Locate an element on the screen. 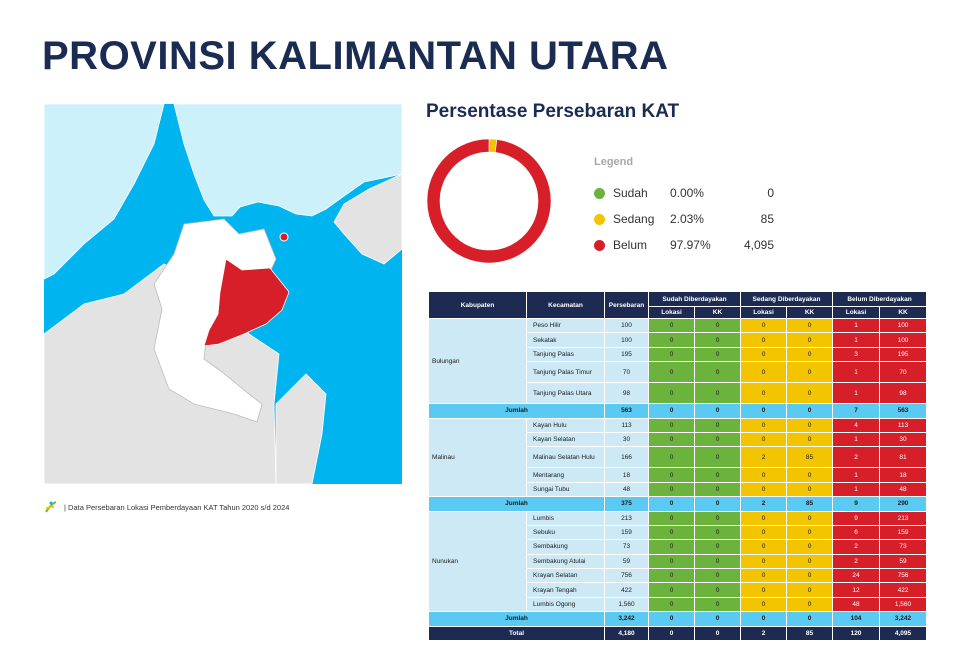  chart-title: Persentase Persebaran KAT is located at coordinates (553, 111).